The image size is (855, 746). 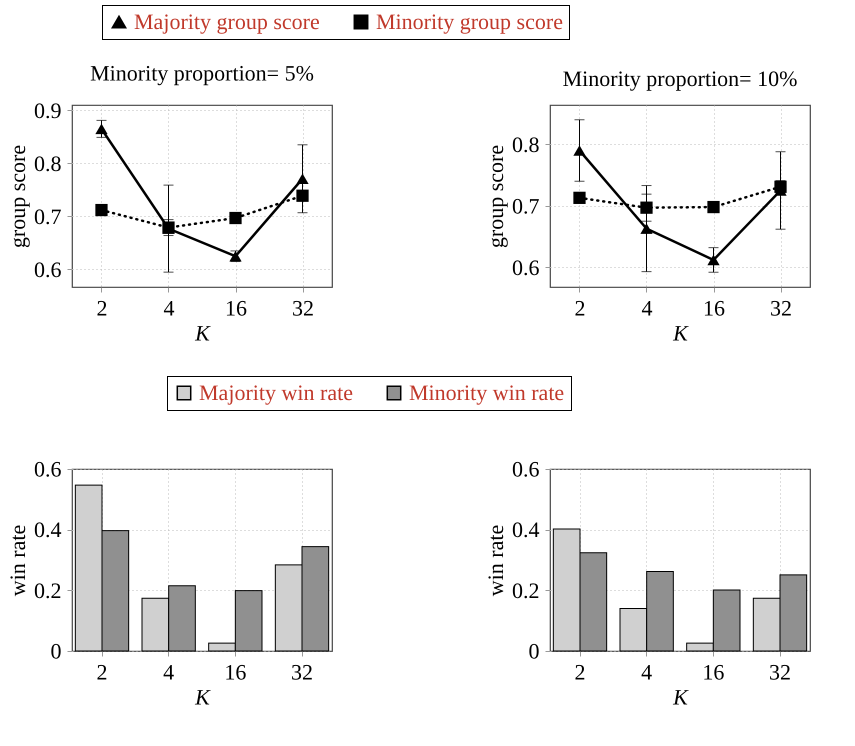 What do you see at coordinates (680, 78) in the screenshot?
I see `chart-title: Minority proportion= 10%` at bounding box center [680, 78].